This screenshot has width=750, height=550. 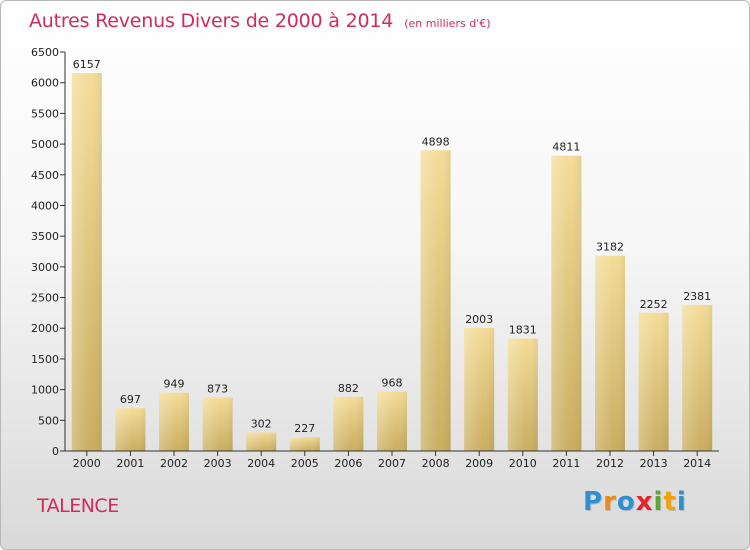 I want to click on data-label: 2003, so click(x=479, y=319).